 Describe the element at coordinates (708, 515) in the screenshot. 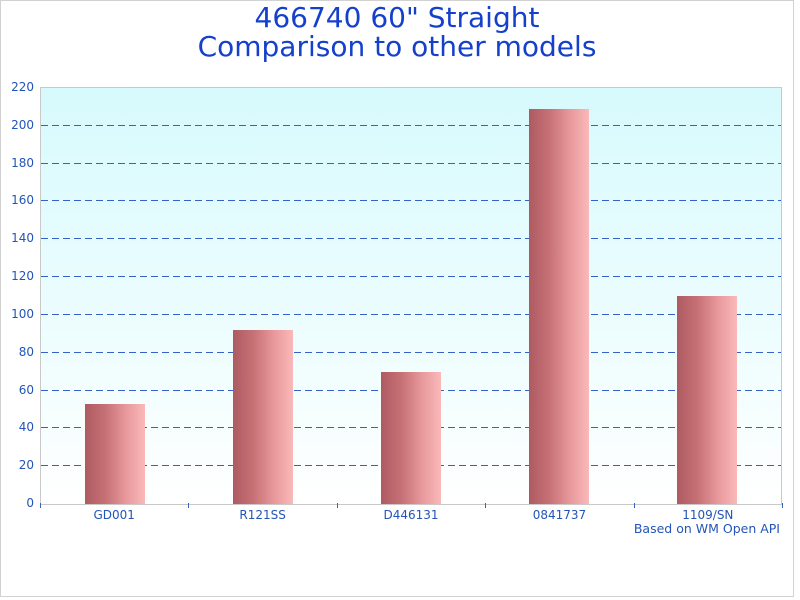

I see `x-axis-label: 1109/SN` at that location.